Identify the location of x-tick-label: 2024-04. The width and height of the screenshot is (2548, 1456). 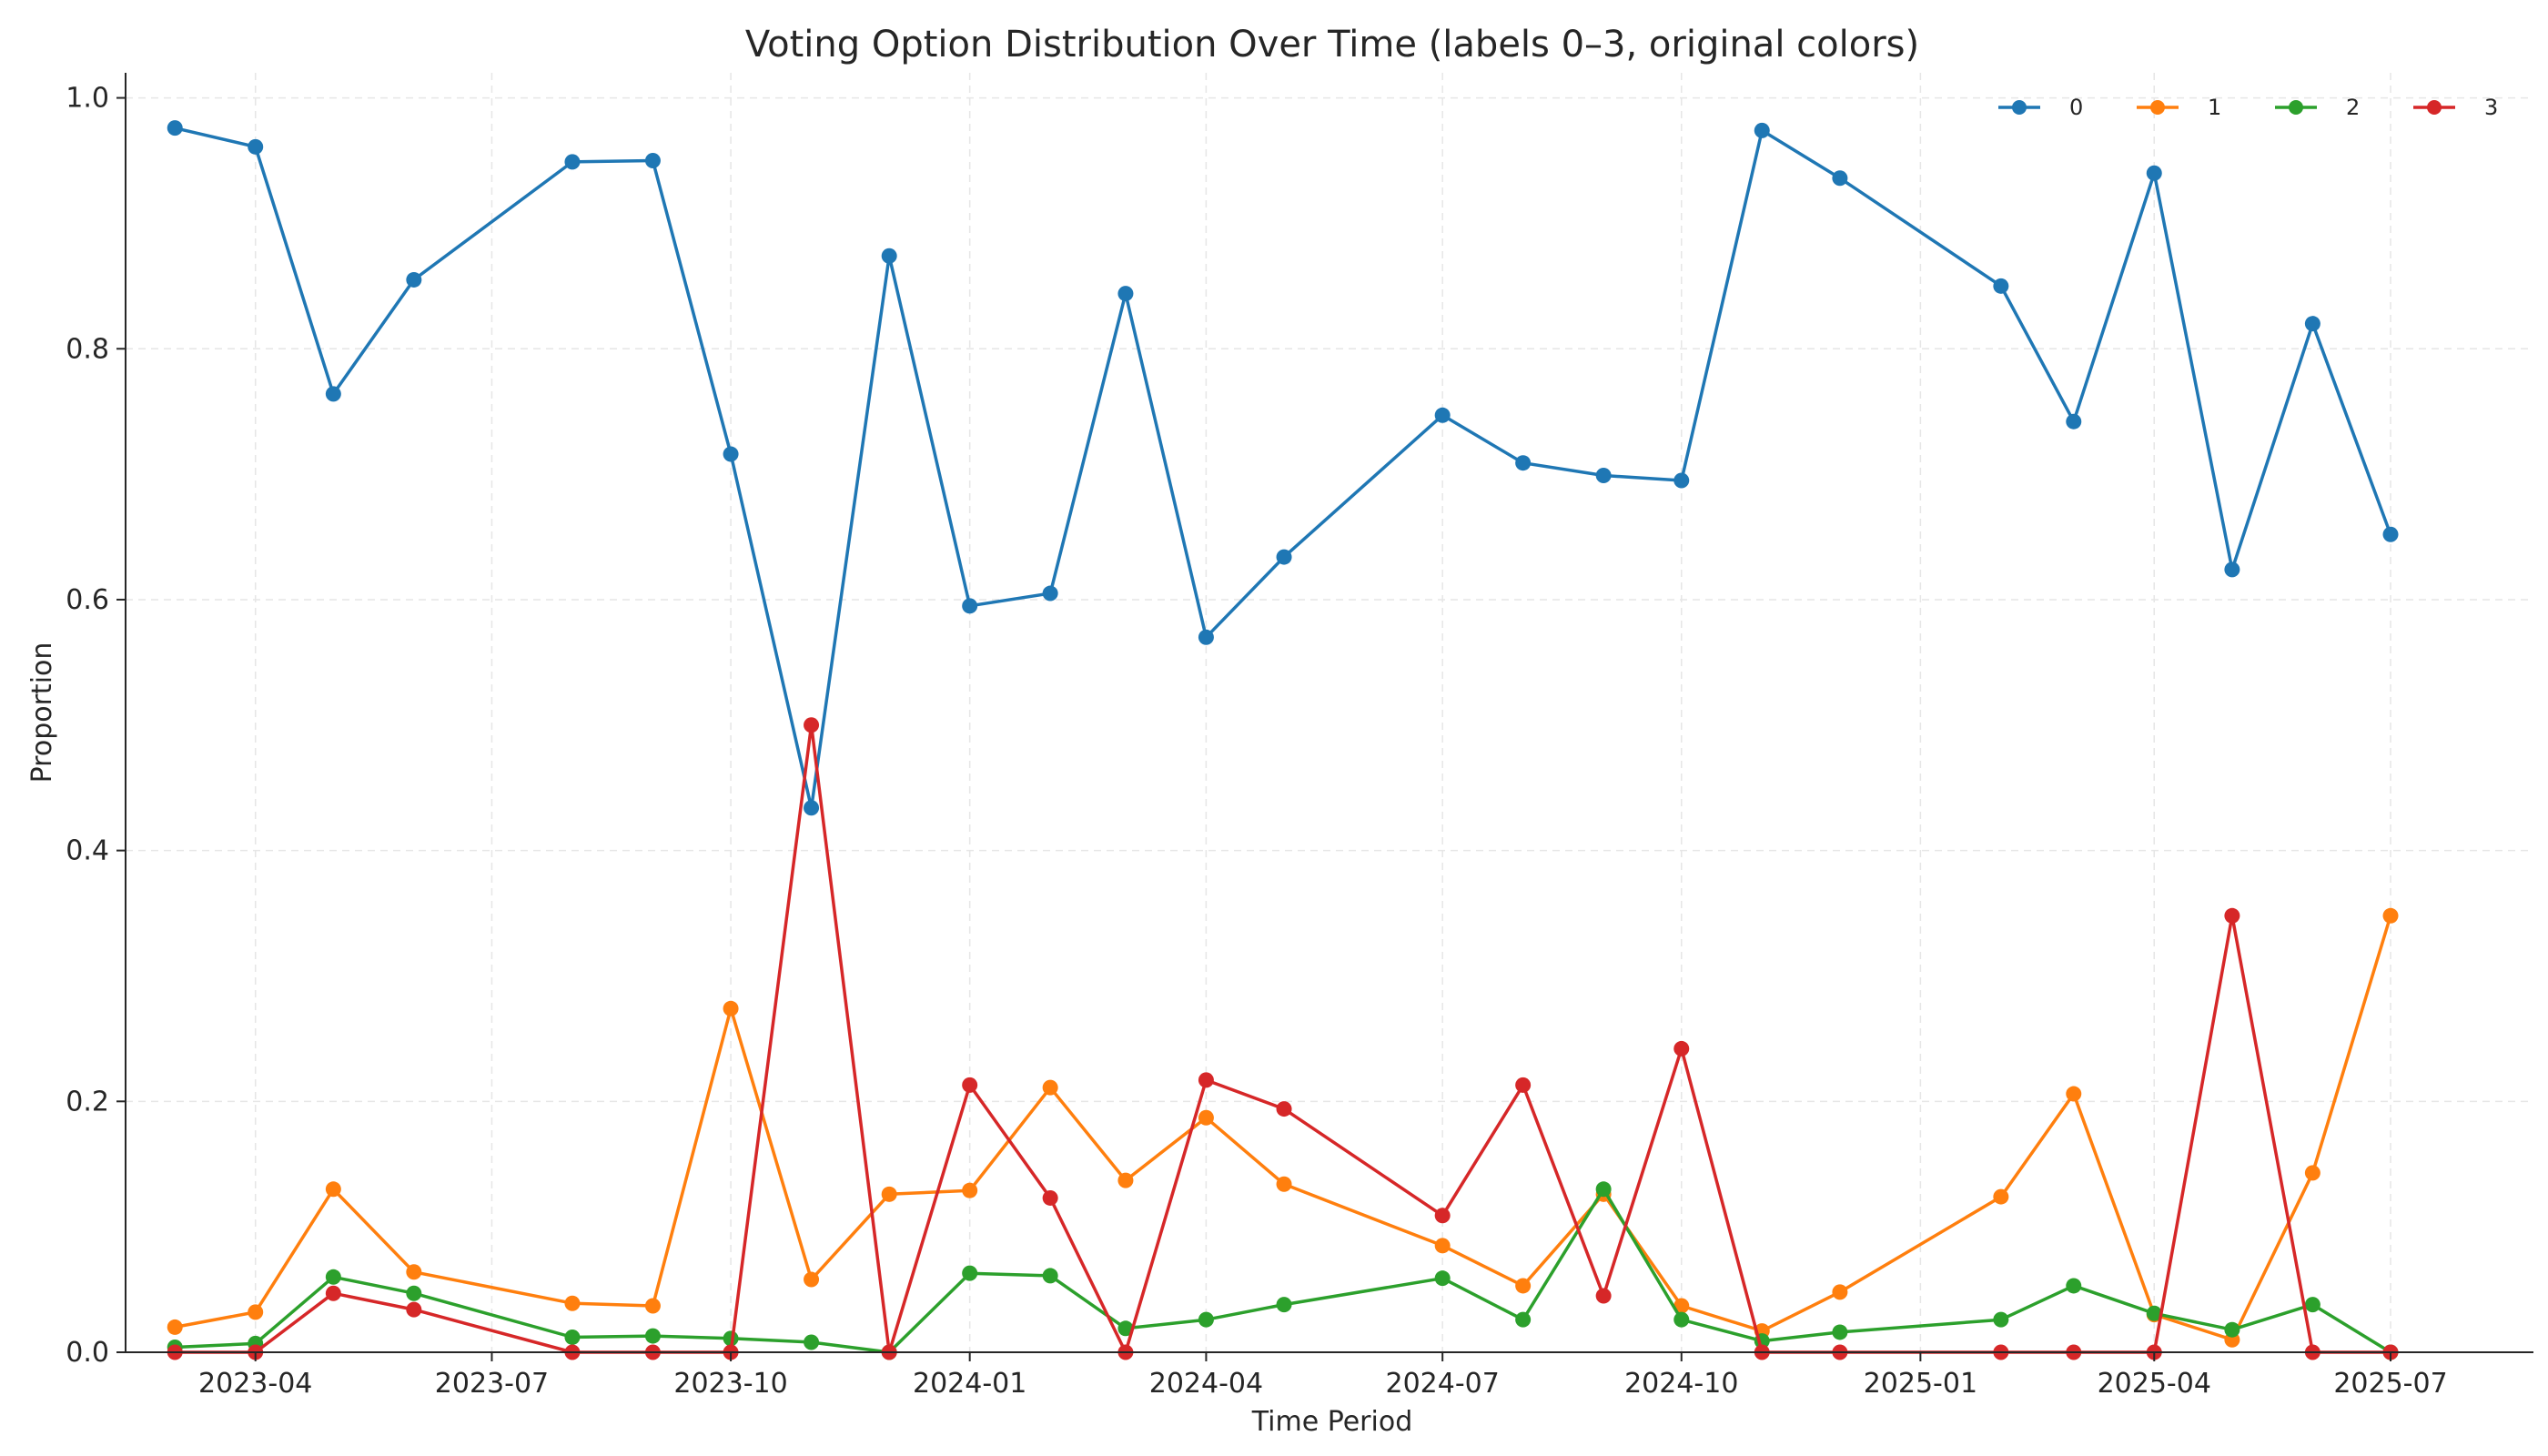
(1206, 1384).